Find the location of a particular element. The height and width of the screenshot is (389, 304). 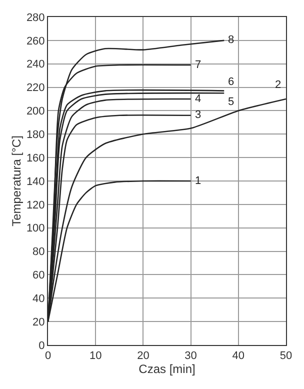

series-label: 2 is located at coordinates (278, 85).